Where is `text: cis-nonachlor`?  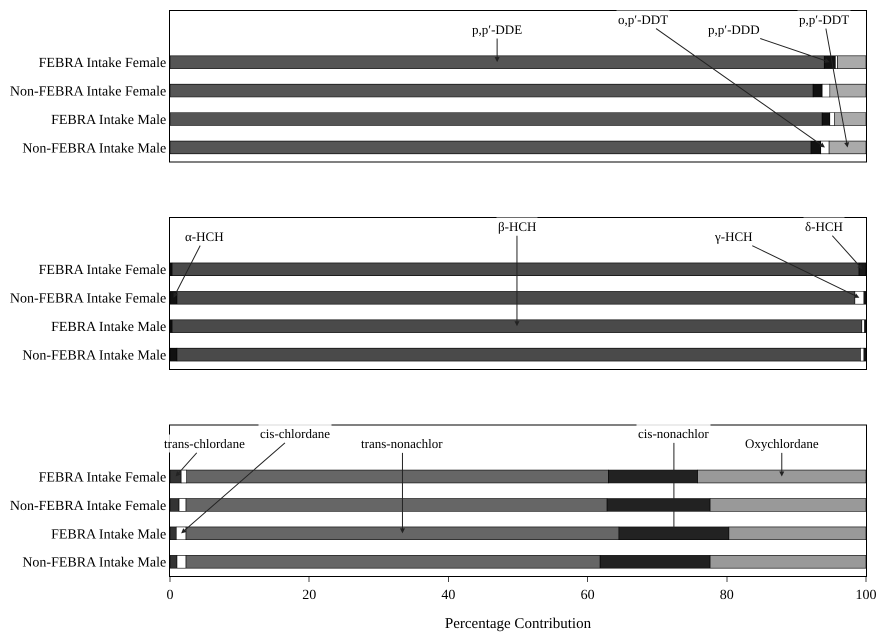 text: cis-nonachlor is located at coordinates (674, 433).